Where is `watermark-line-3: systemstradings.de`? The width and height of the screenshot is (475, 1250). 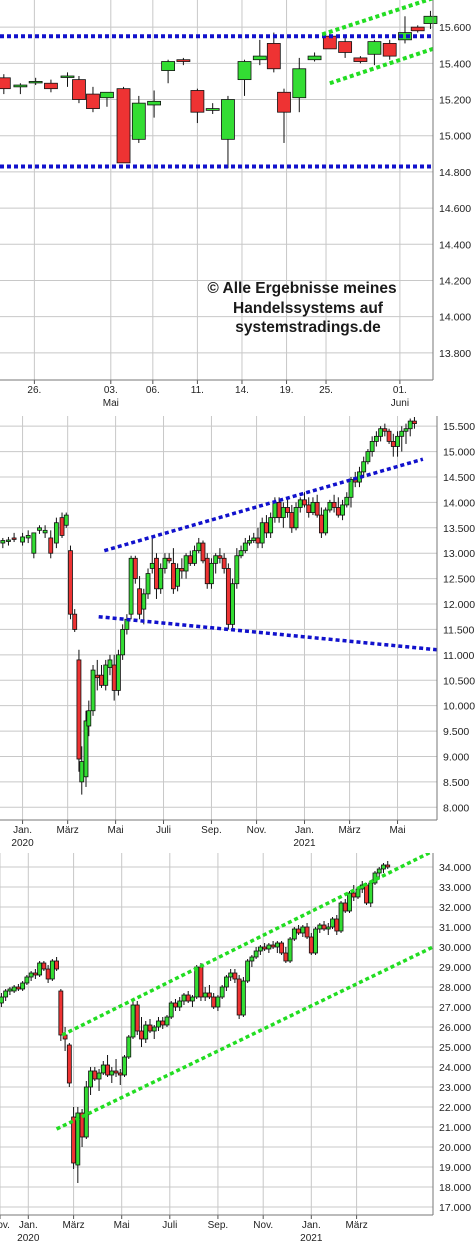
watermark-line-3: systemstradings.de is located at coordinates (308, 327).